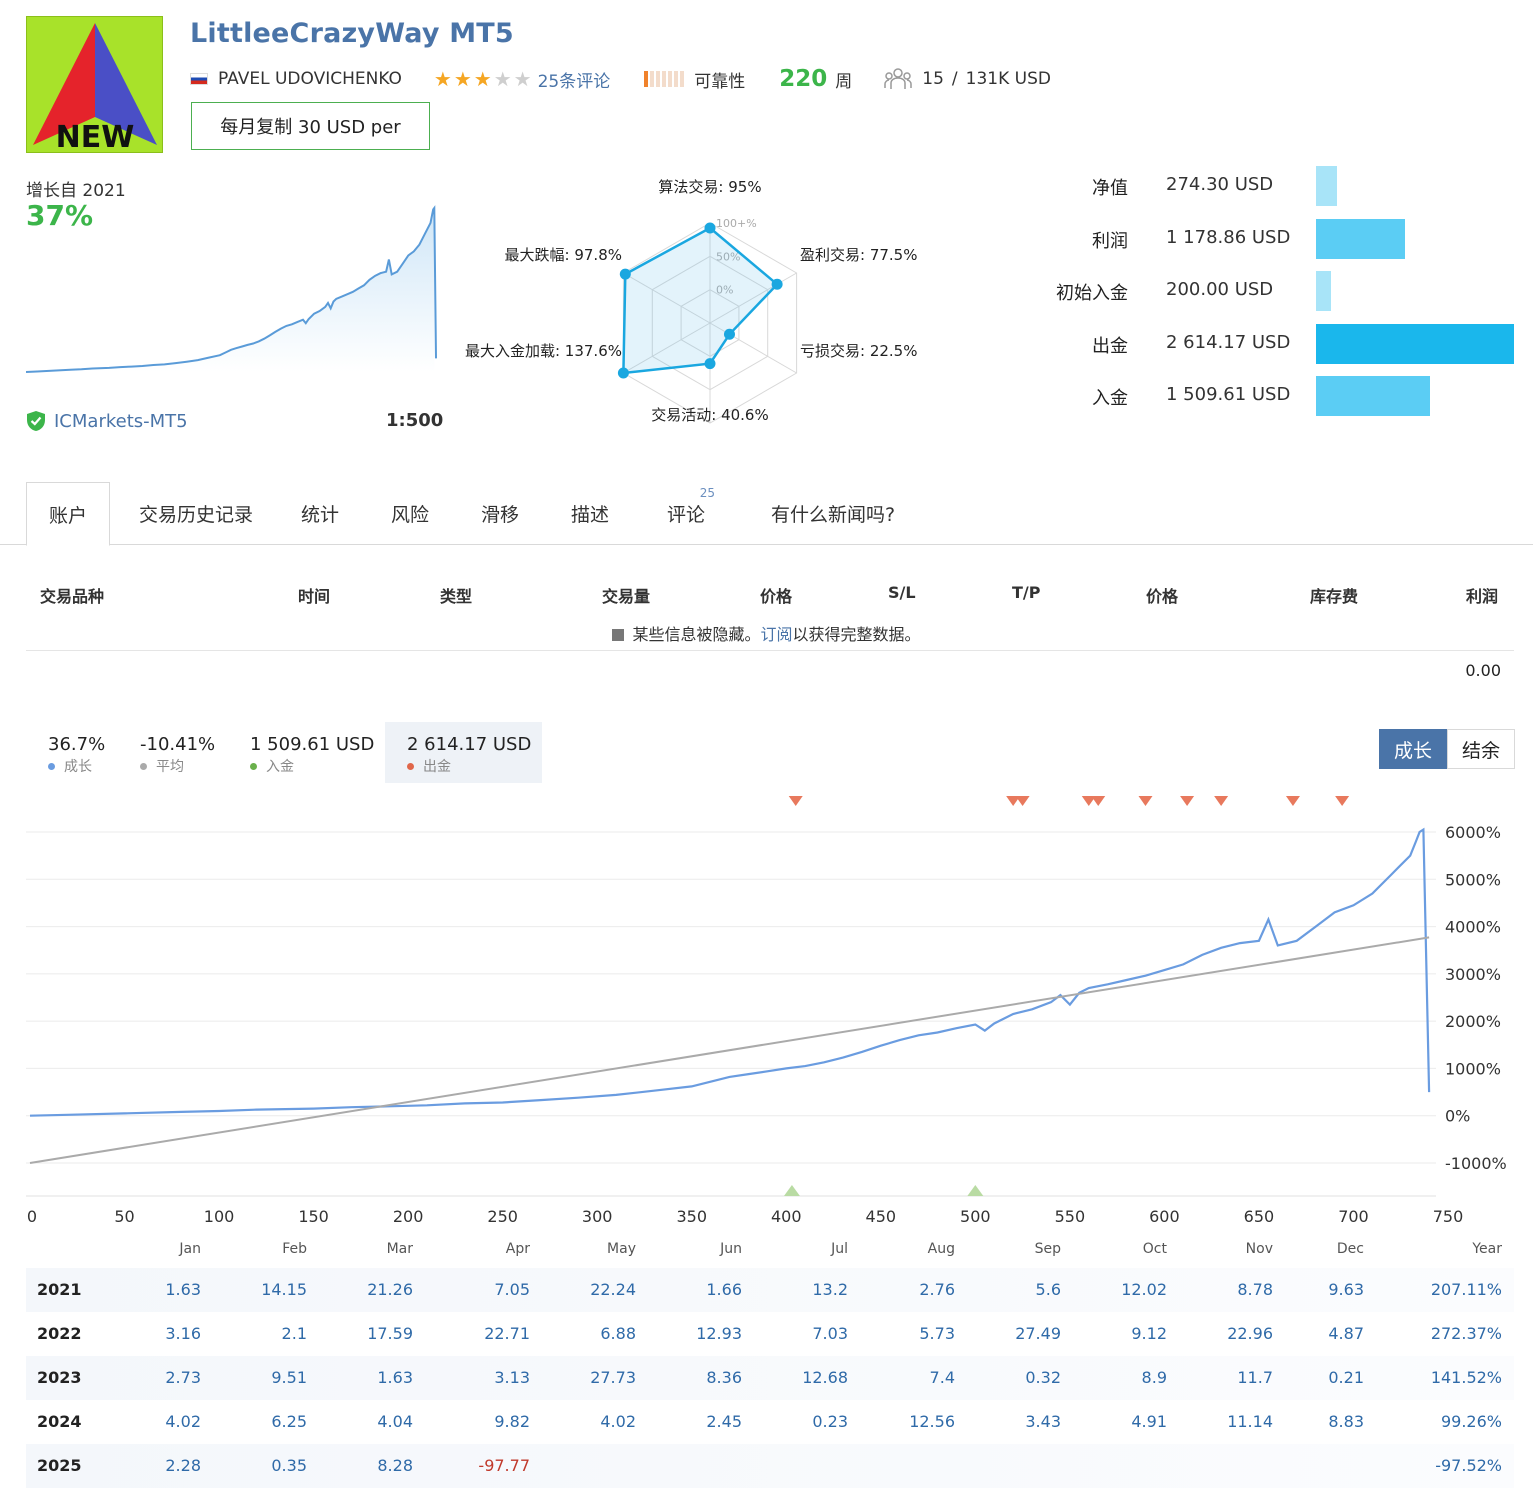 Image resolution: width=1533 pixels, height=1492 pixels. Describe the element at coordinates (320, 513) in the screenshot. I see `tab-2: 统计` at that location.